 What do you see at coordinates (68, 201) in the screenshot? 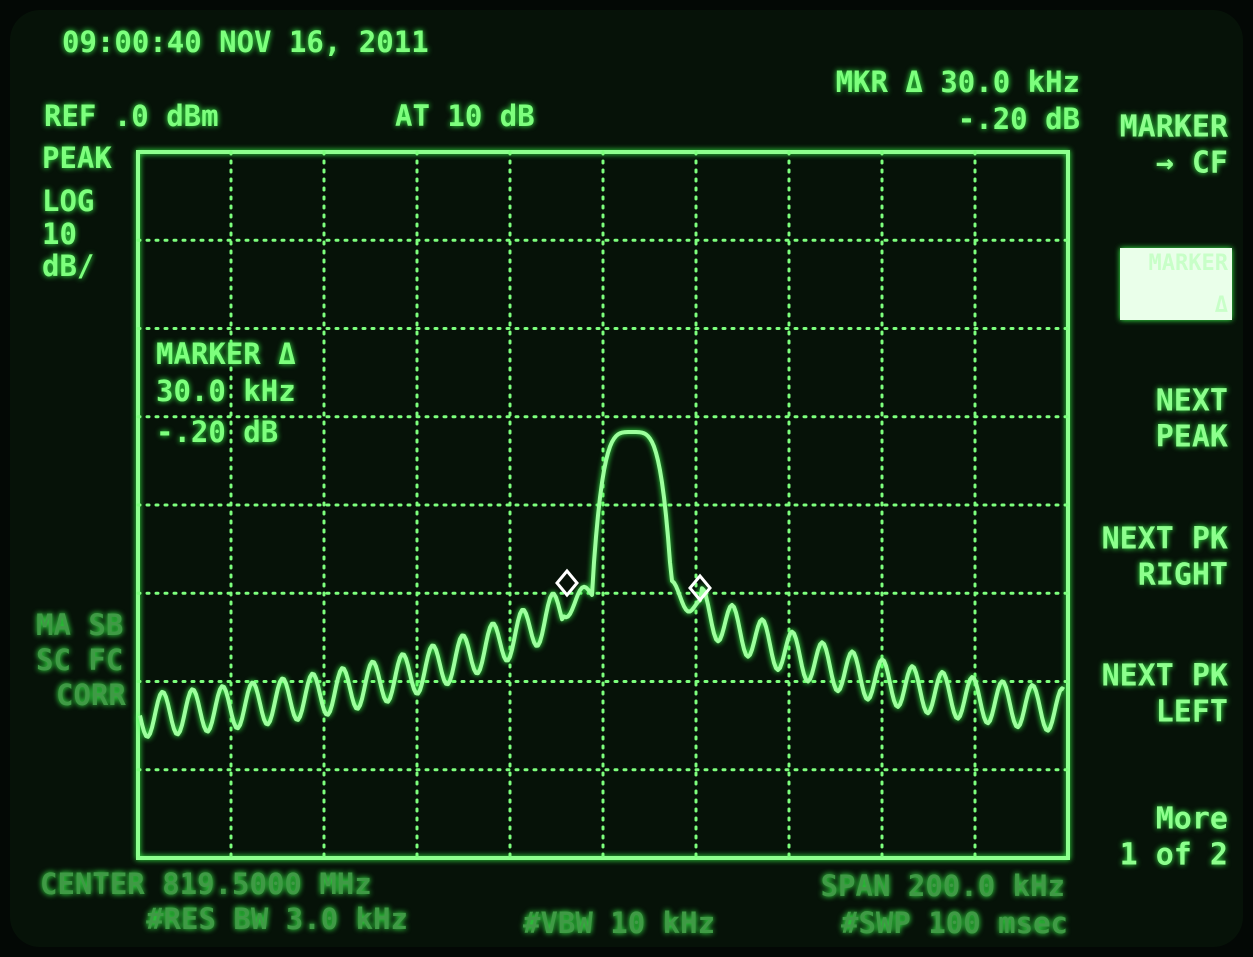
I see `scale: LOG` at bounding box center [68, 201].